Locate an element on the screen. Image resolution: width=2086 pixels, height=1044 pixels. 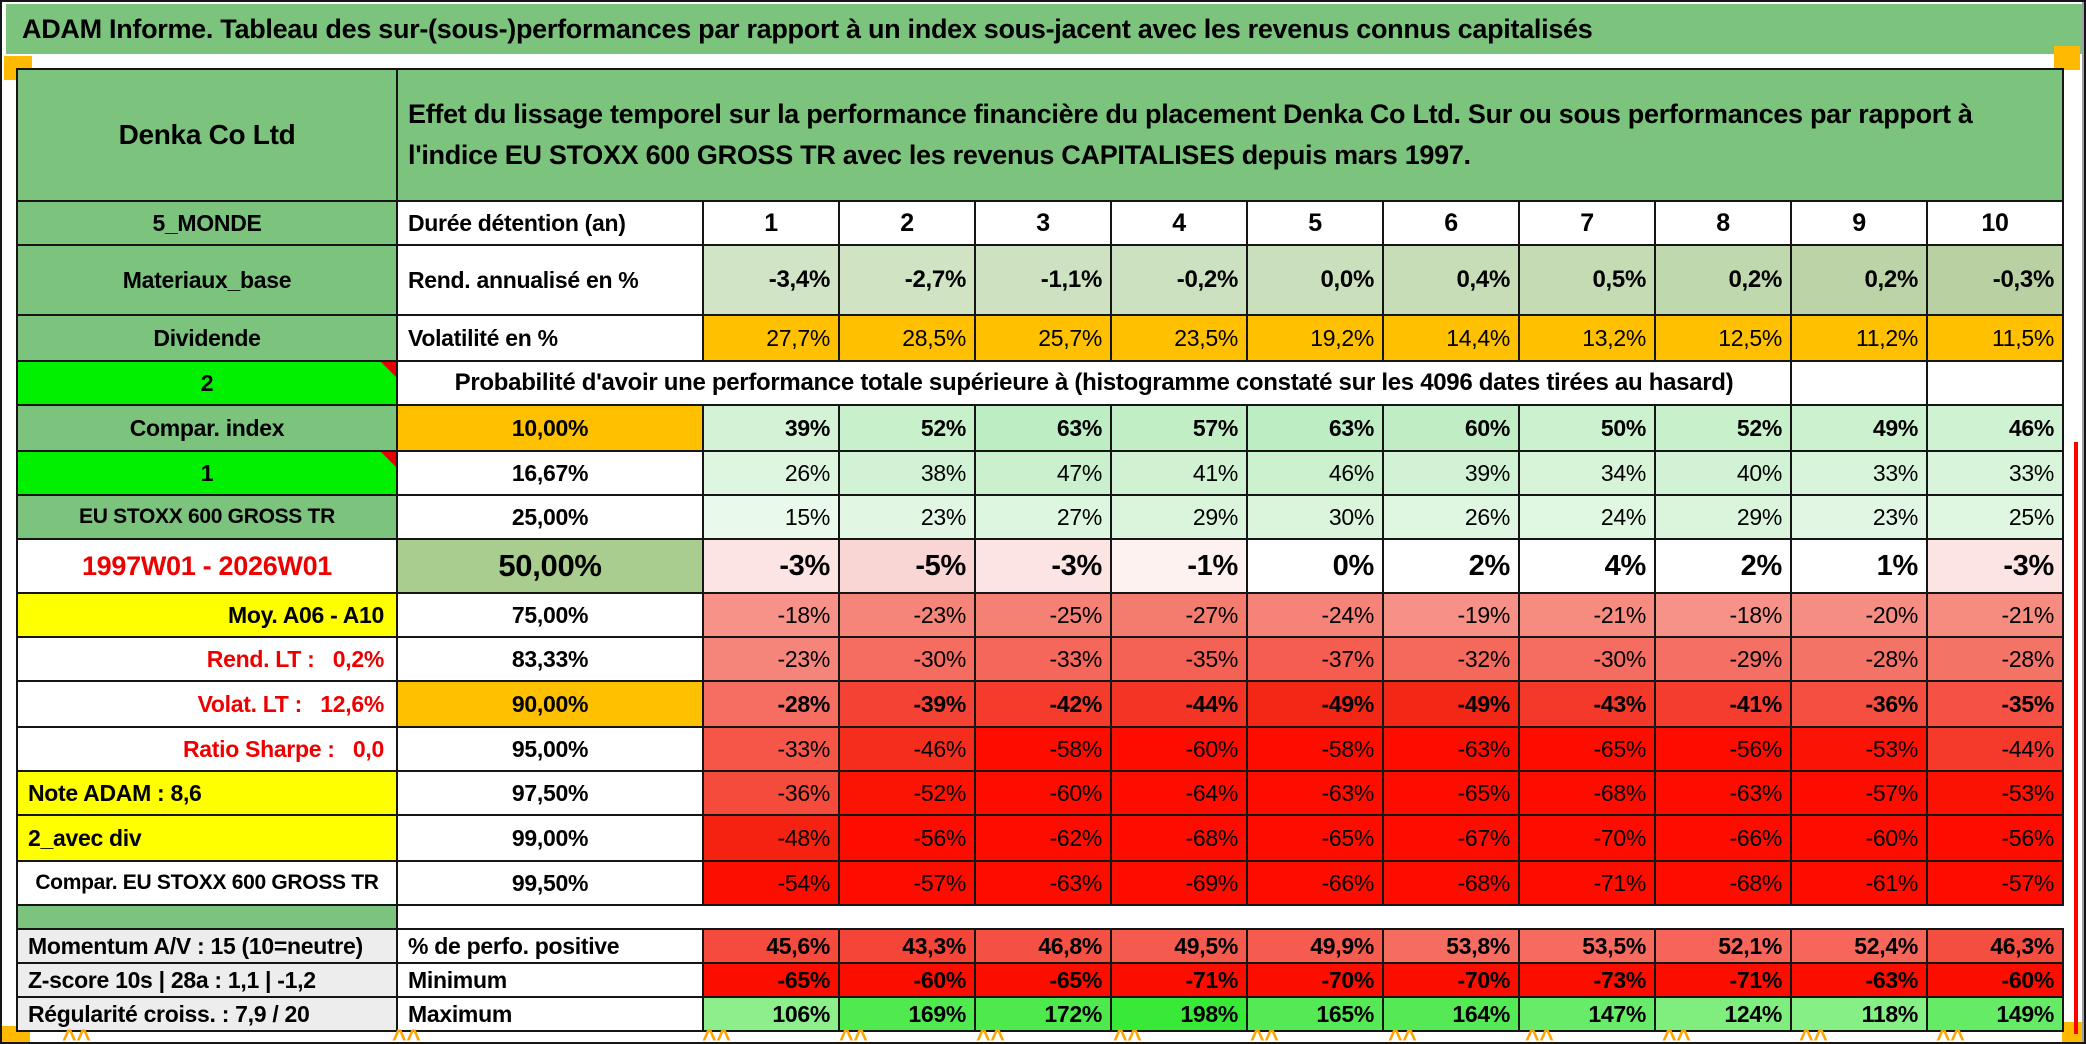
cell-p50-y3: -3% is located at coordinates (1043, 566).